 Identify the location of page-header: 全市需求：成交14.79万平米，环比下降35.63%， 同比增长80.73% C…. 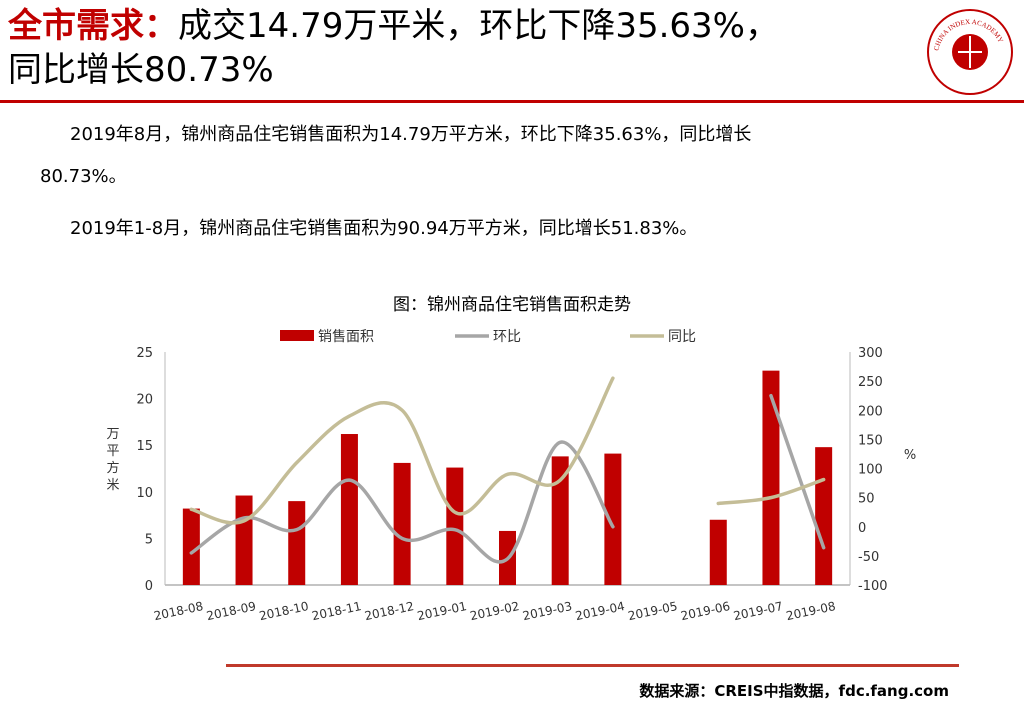
(512, 52).